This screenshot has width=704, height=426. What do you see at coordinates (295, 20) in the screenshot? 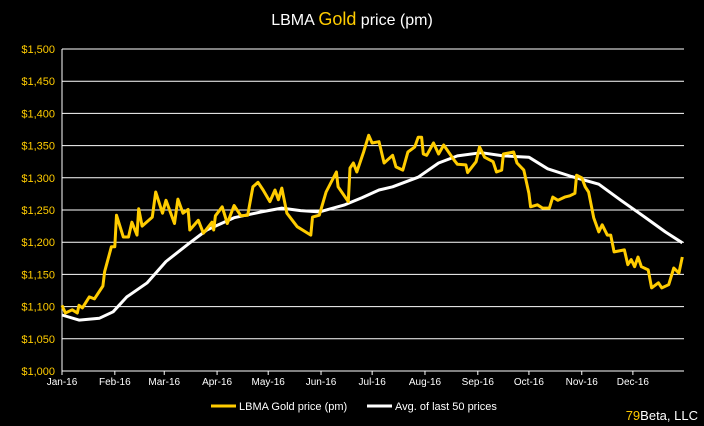
I see `title-prefix: LBMA` at bounding box center [295, 20].